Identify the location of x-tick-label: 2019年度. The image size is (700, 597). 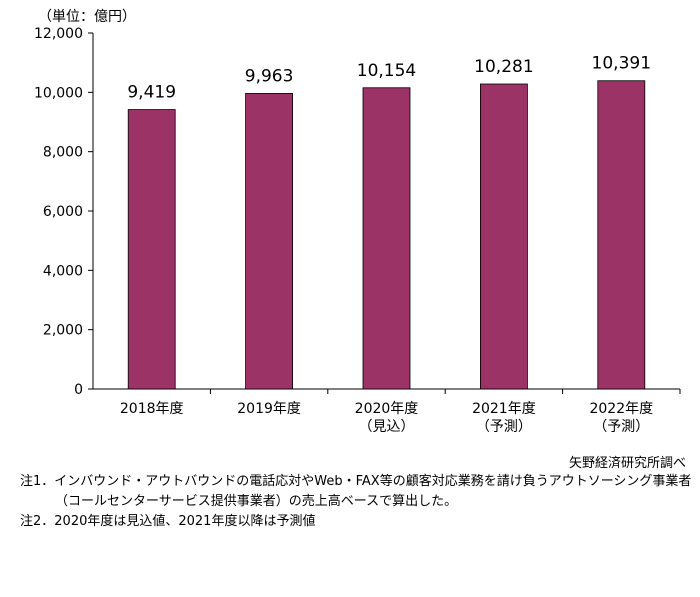
(269, 409).